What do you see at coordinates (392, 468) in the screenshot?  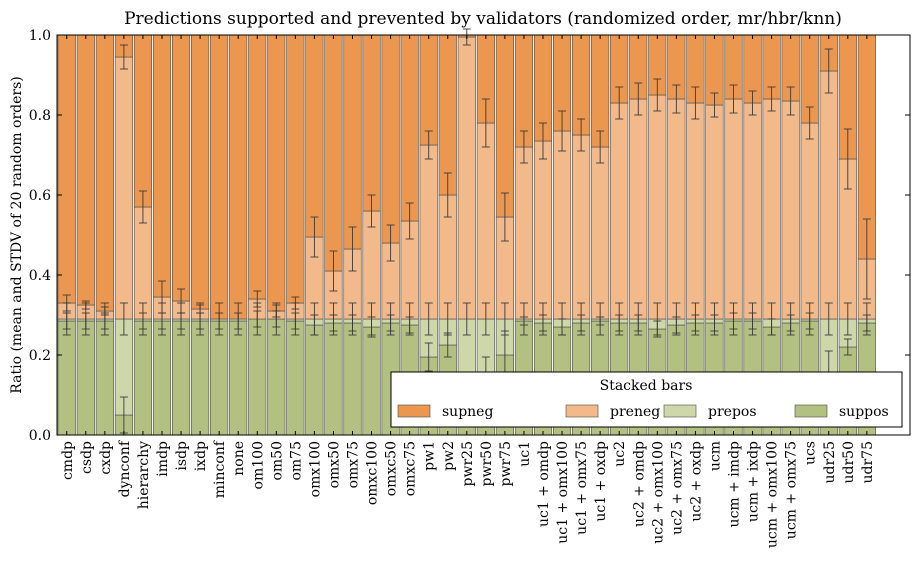 I see `x-tick-label: omxc50` at bounding box center [392, 468].